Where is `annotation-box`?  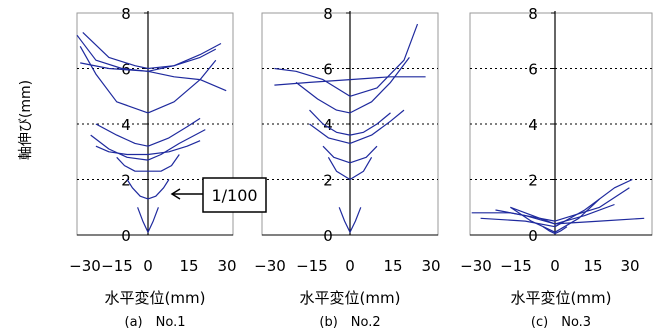 annotation-box is located at coordinates (234, 195).